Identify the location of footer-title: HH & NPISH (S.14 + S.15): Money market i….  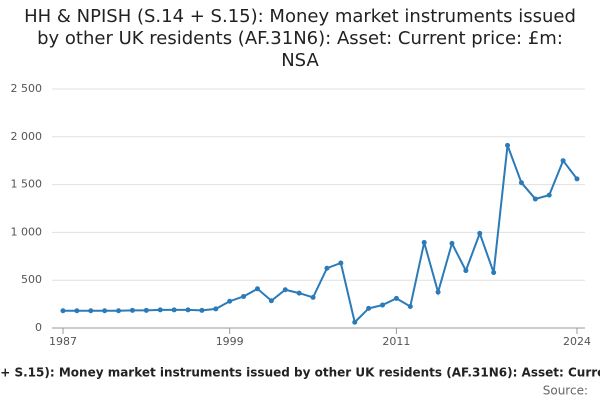
(300, 373).